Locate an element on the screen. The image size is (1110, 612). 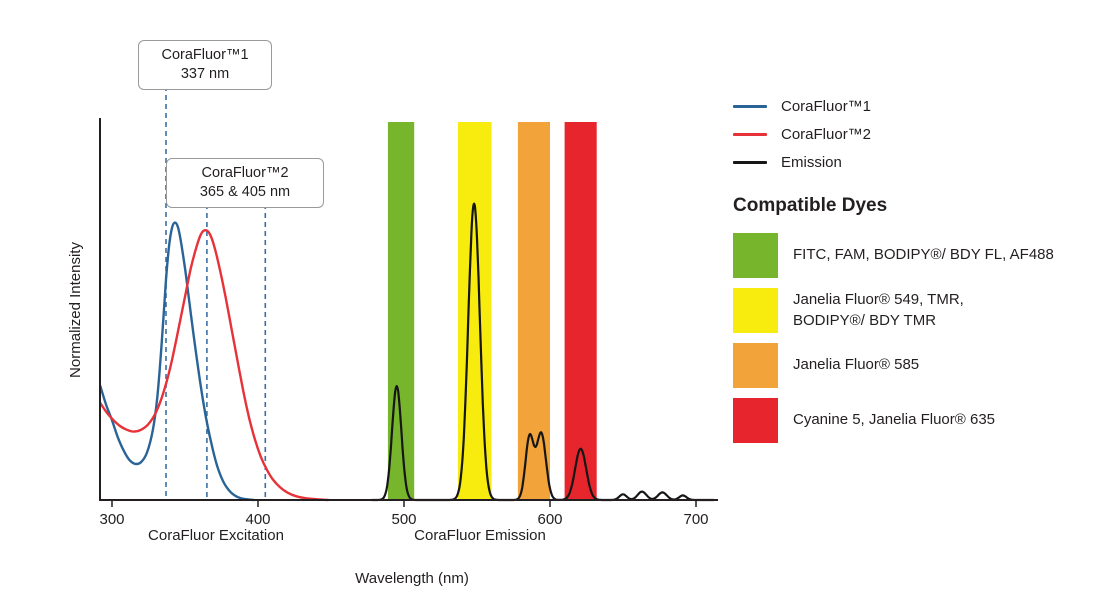
annotation-callout-corafluor1: CoraFluor™1 337 nm is located at coordinates (205, 65).